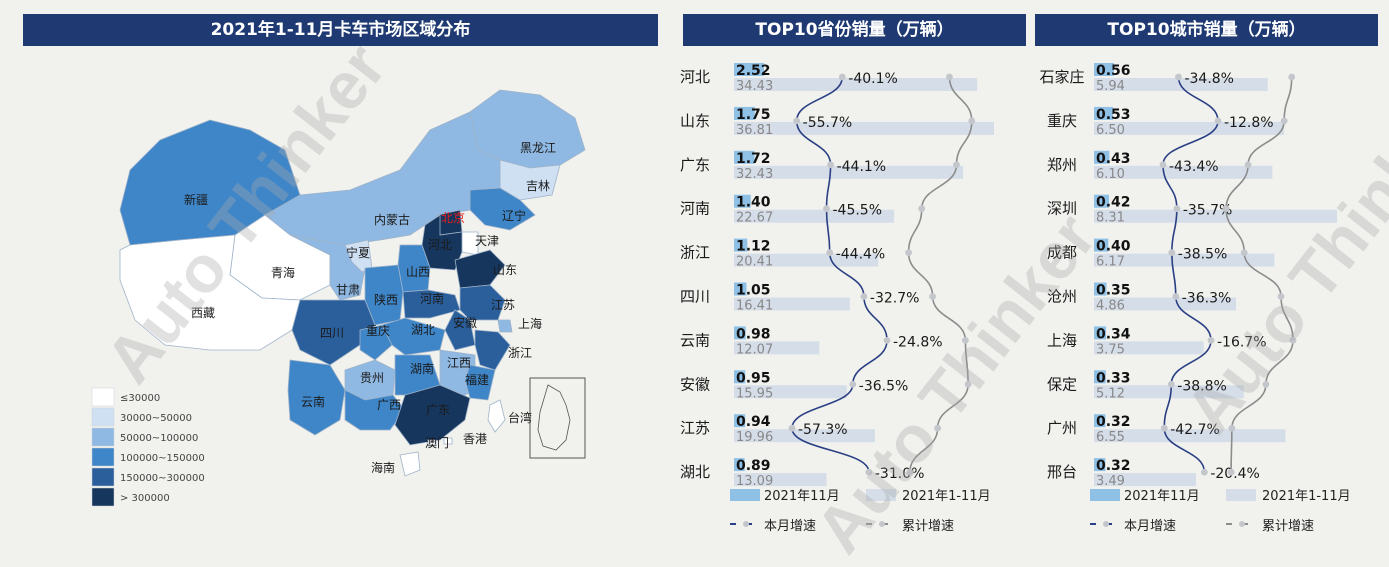  Describe the element at coordinates (1113, 159) in the screenshot. I see `monthly-value-2: 0.43` at that location.